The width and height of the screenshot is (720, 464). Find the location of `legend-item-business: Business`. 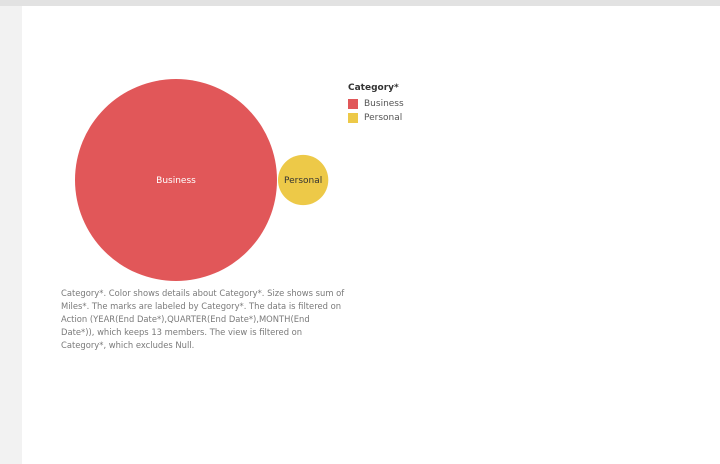

legend-item-business: Business is located at coordinates (376, 104).